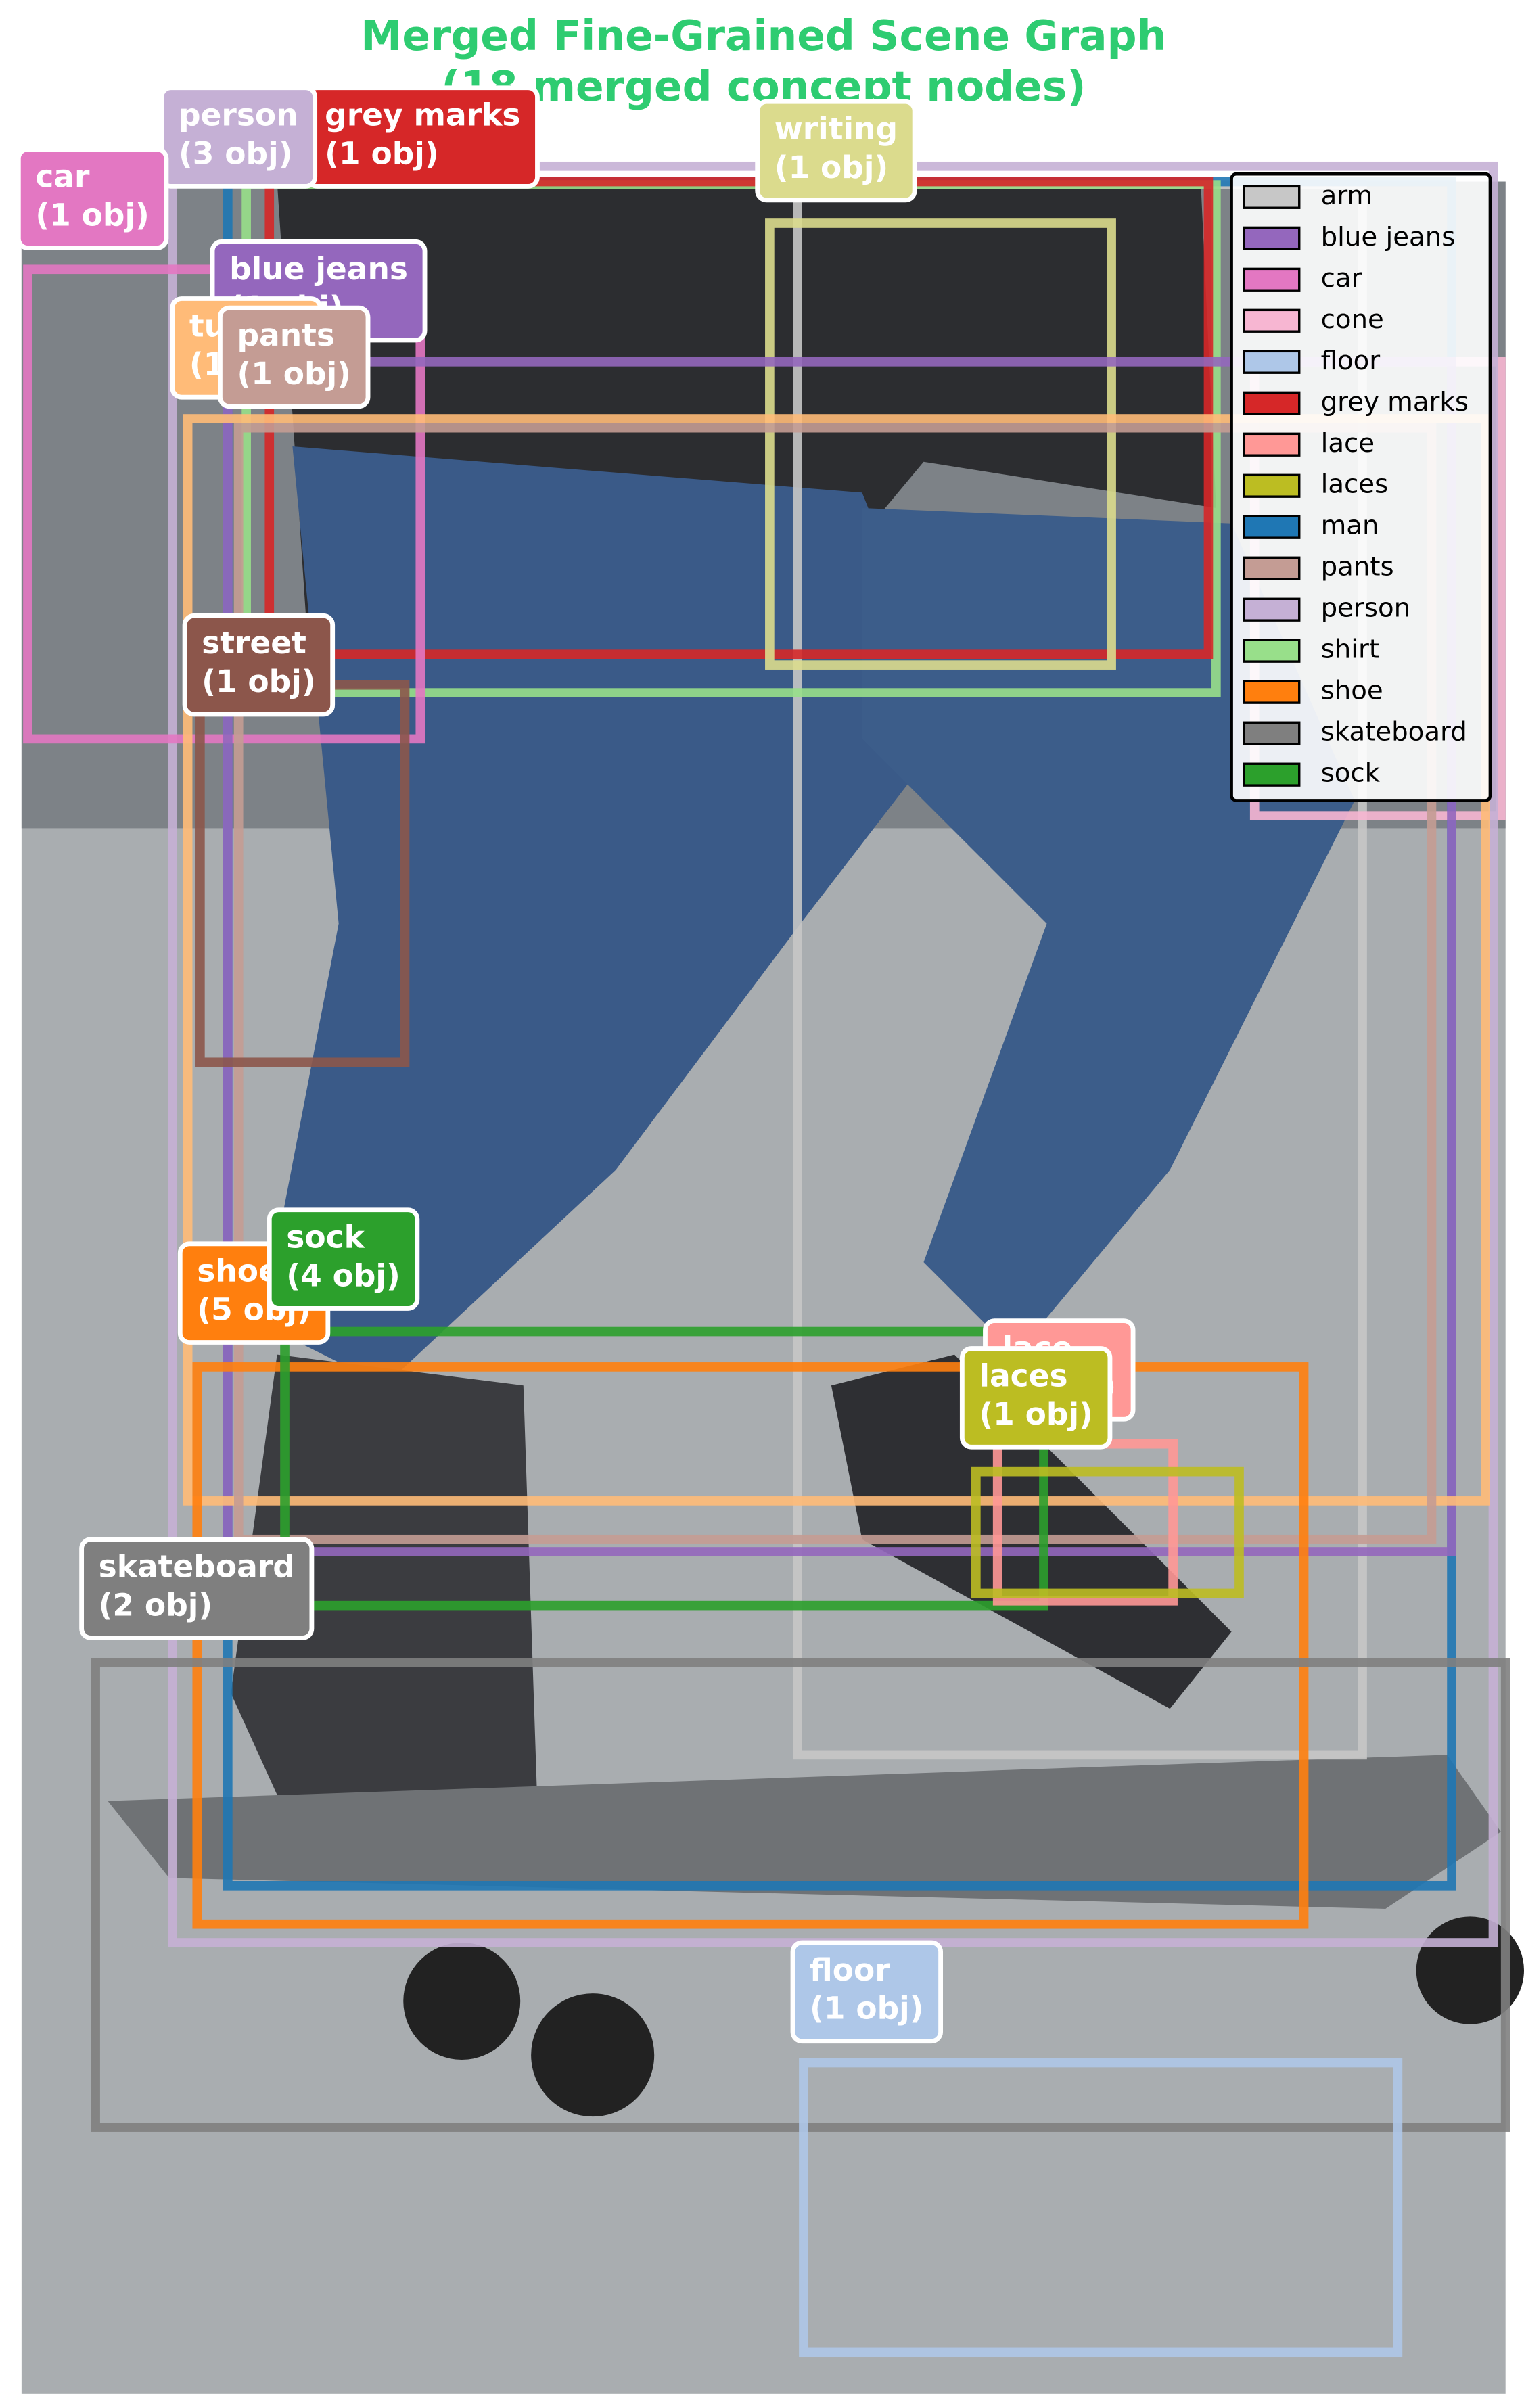 This screenshot has height=2408, width=1524. I want to click on node-name: blue jeans, so click(318, 269).